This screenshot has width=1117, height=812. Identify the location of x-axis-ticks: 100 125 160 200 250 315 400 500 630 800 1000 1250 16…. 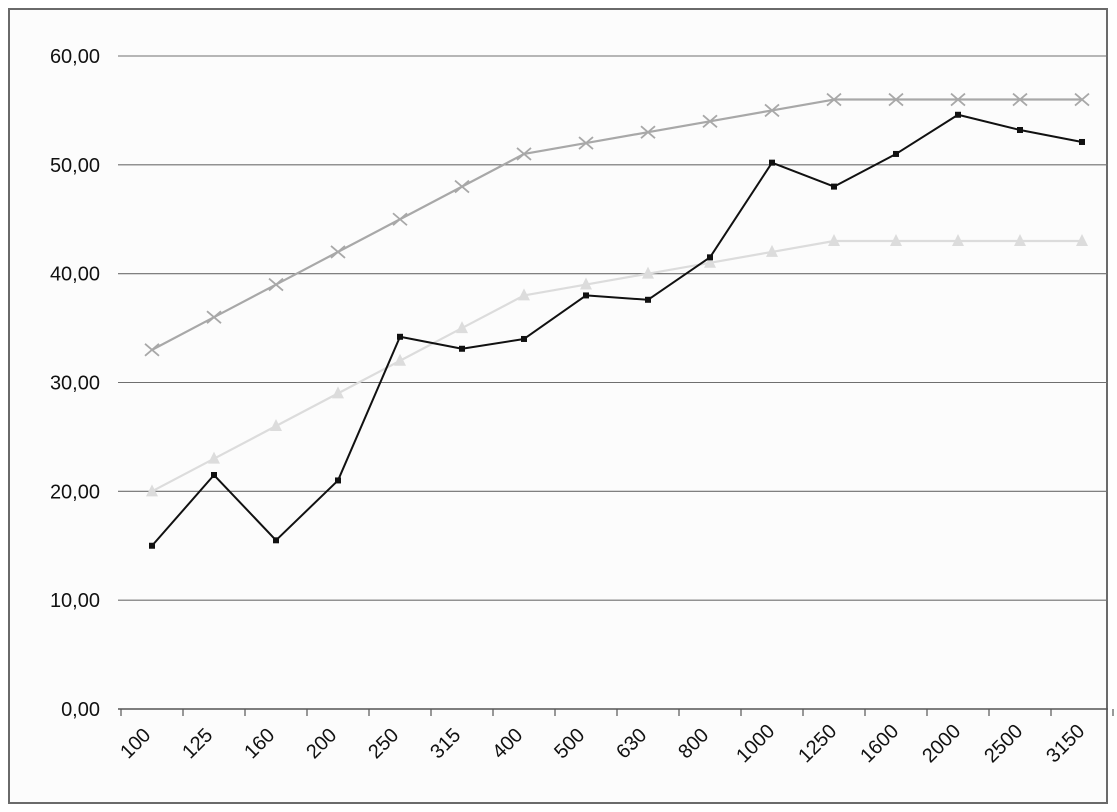
(615, 738).